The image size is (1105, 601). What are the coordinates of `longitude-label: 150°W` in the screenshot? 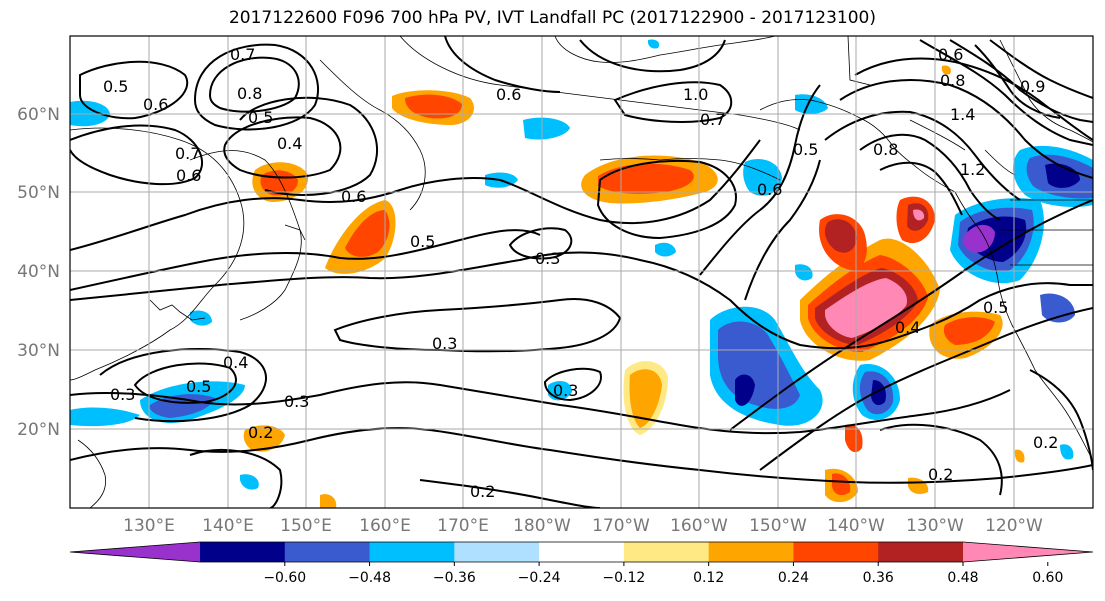 It's located at (778, 526).